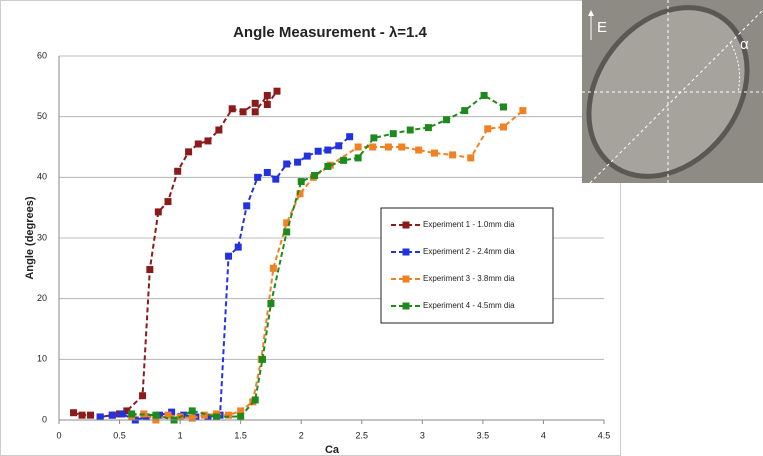 The width and height of the screenshot is (763, 456). What do you see at coordinates (42, 55) in the screenshot?
I see `y-tick-label: 60` at bounding box center [42, 55].